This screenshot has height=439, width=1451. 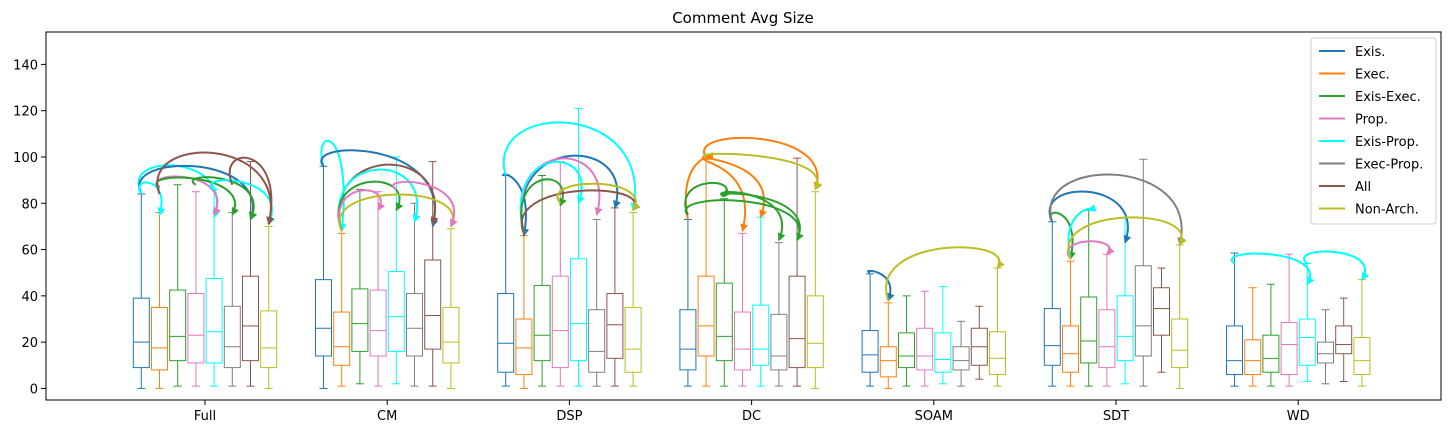 What do you see at coordinates (29, 343) in the screenshot?
I see `y-tick-label: 20` at bounding box center [29, 343].